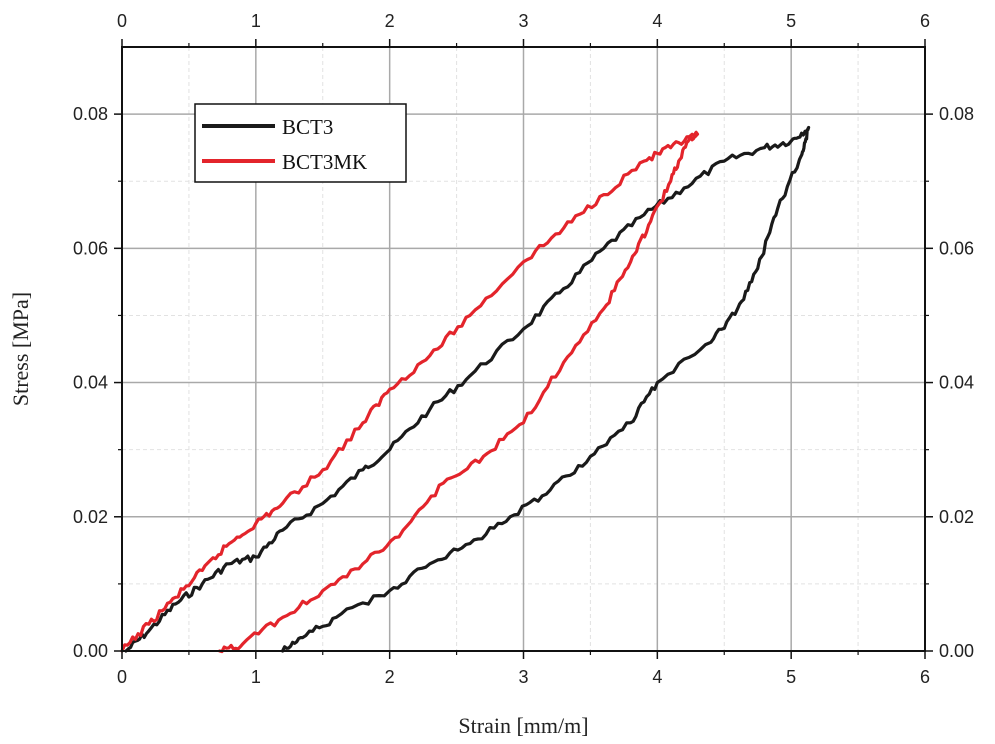  Describe the element at coordinates (925, 21) in the screenshot. I see `x-tick-label-top: 6` at that location.